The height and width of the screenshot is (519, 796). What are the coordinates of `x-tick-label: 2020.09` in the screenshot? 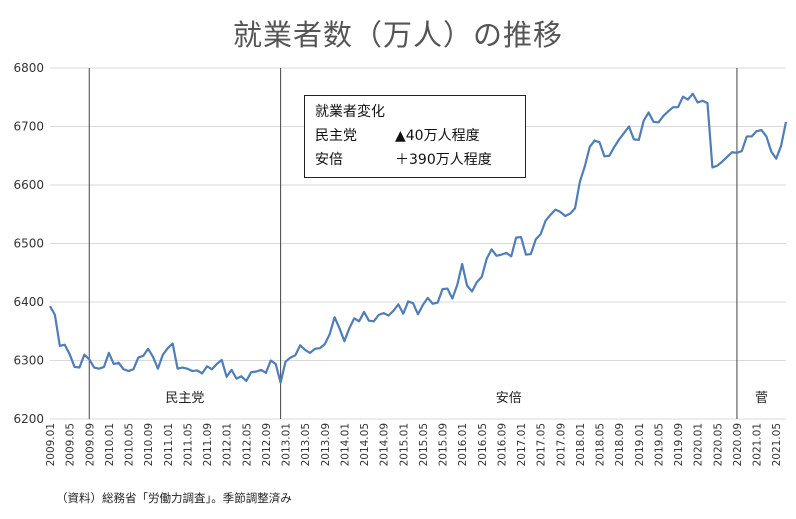 It's located at (738, 444).